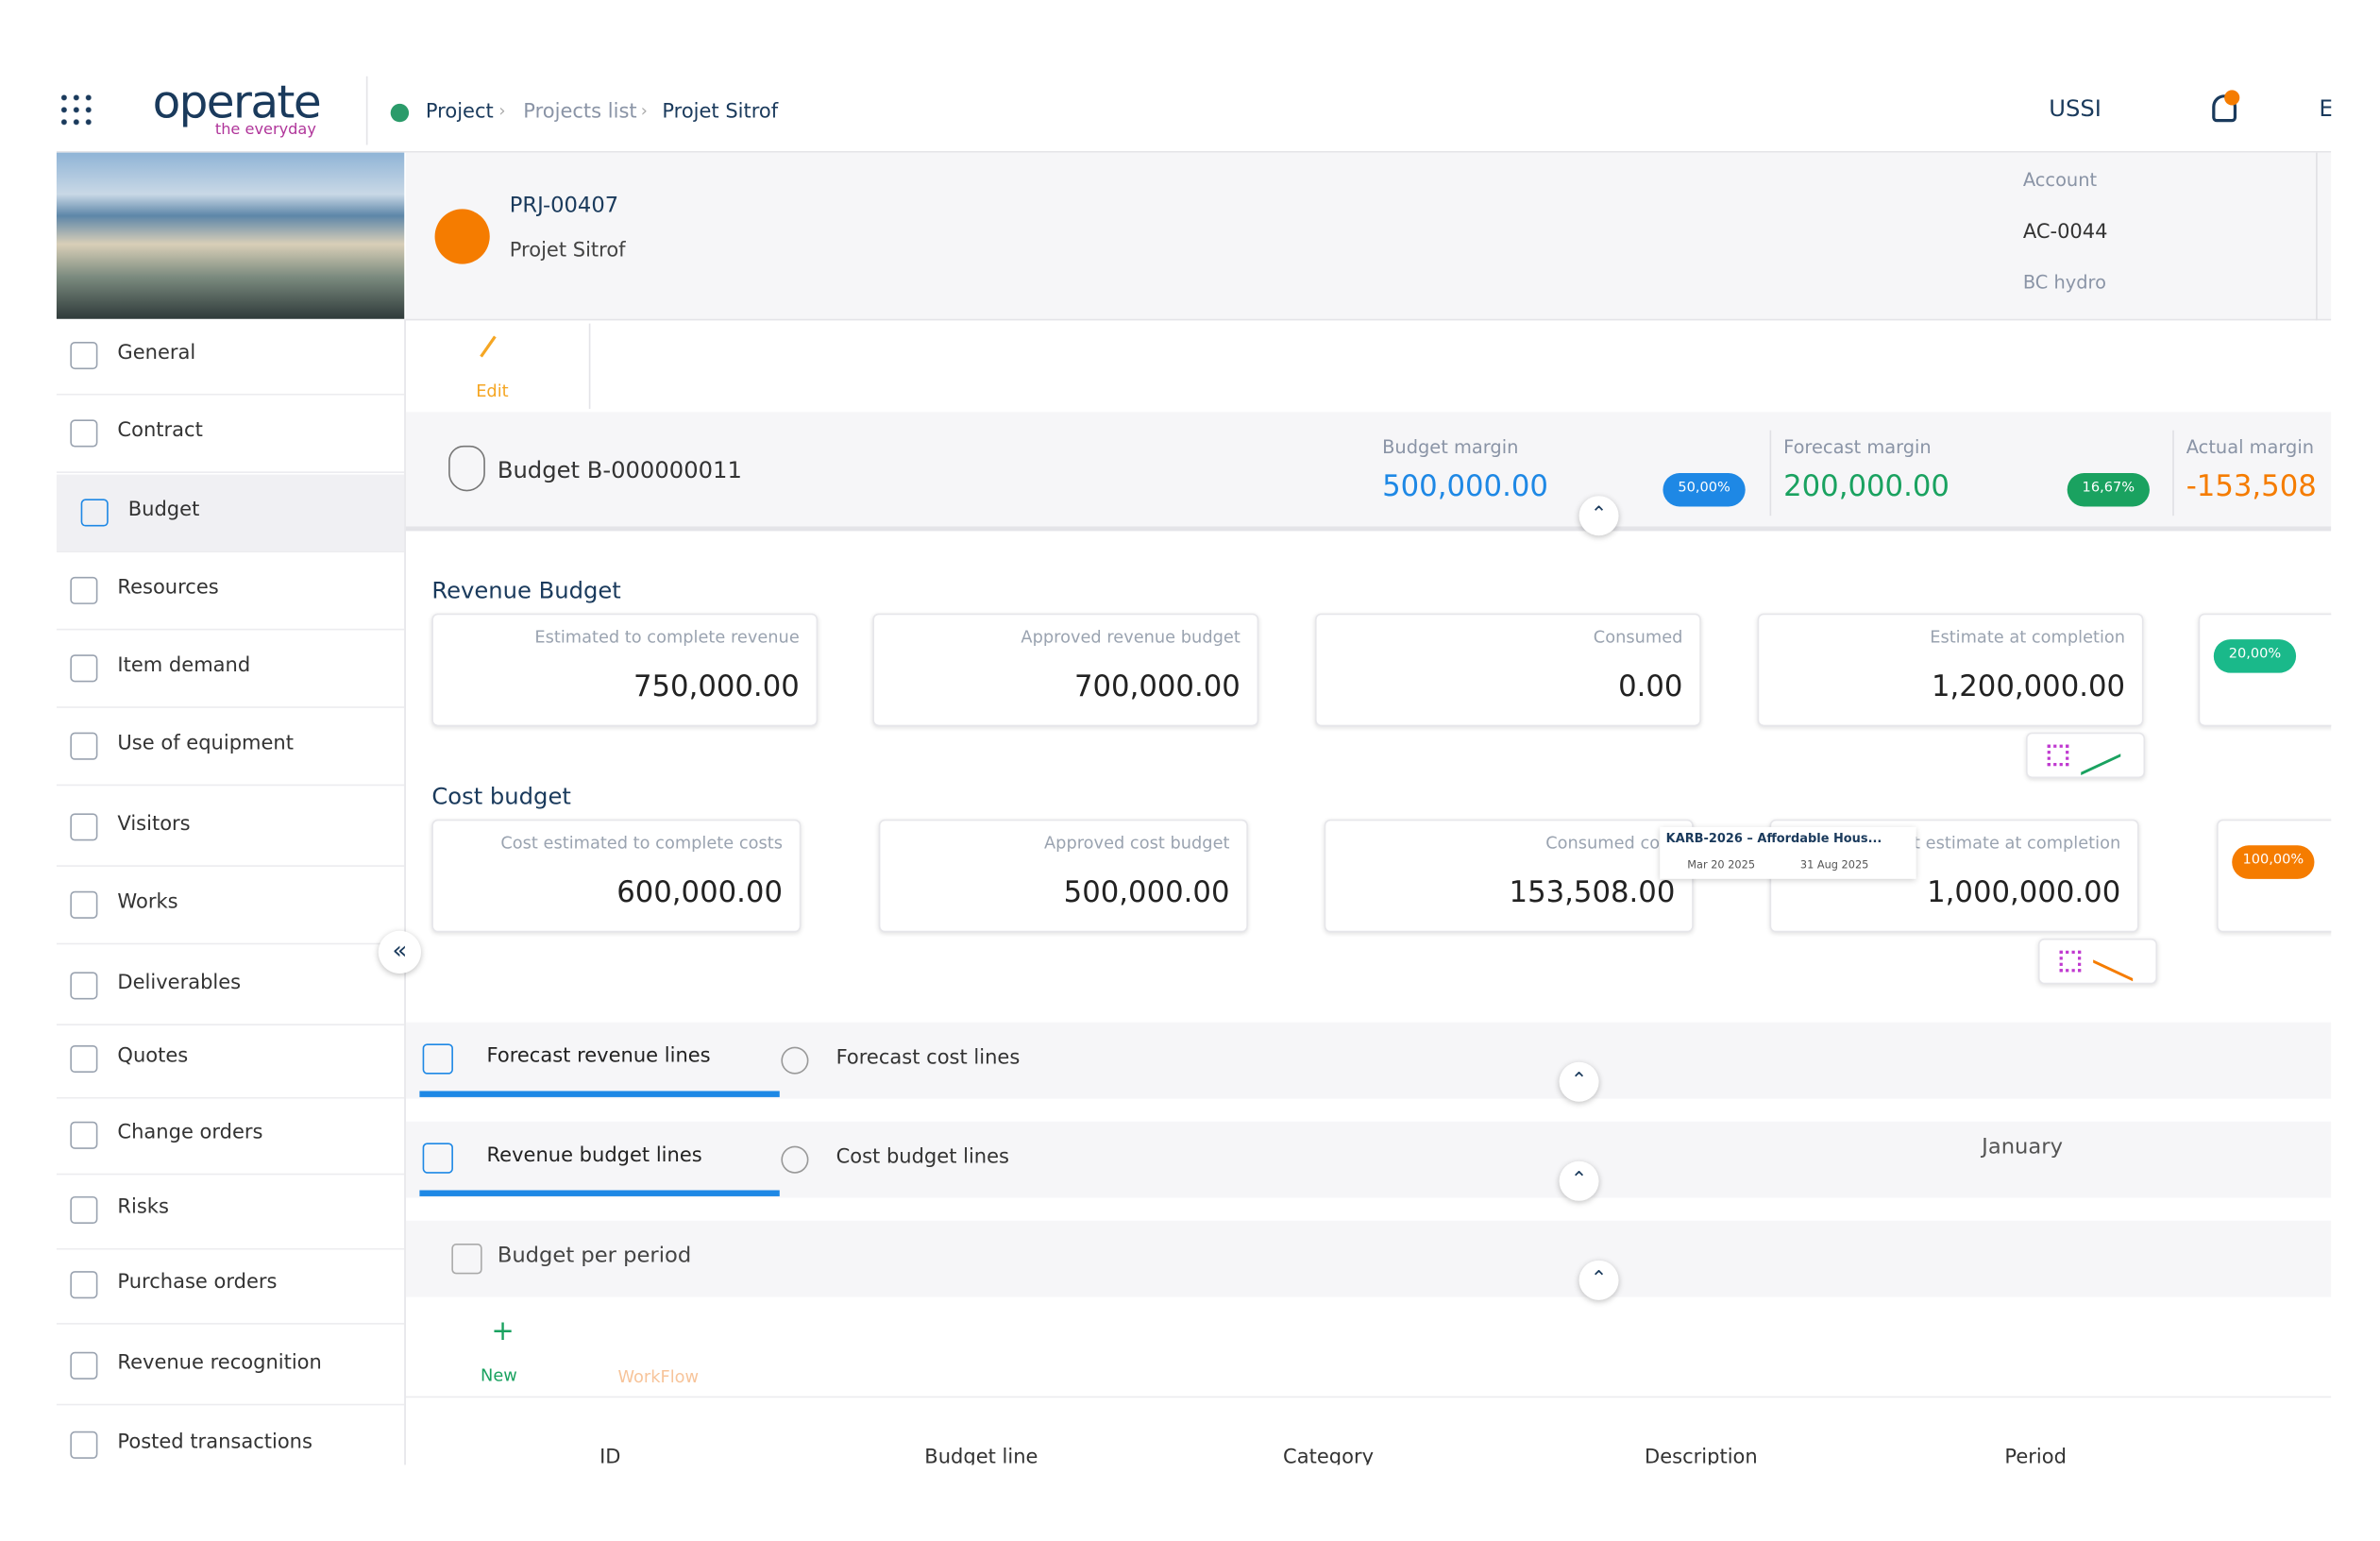 This screenshot has height=1541, width=2380. What do you see at coordinates (2108, 490) in the screenshot?
I see `margin-badge: 16,67%` at bounding box center [2108, 490].